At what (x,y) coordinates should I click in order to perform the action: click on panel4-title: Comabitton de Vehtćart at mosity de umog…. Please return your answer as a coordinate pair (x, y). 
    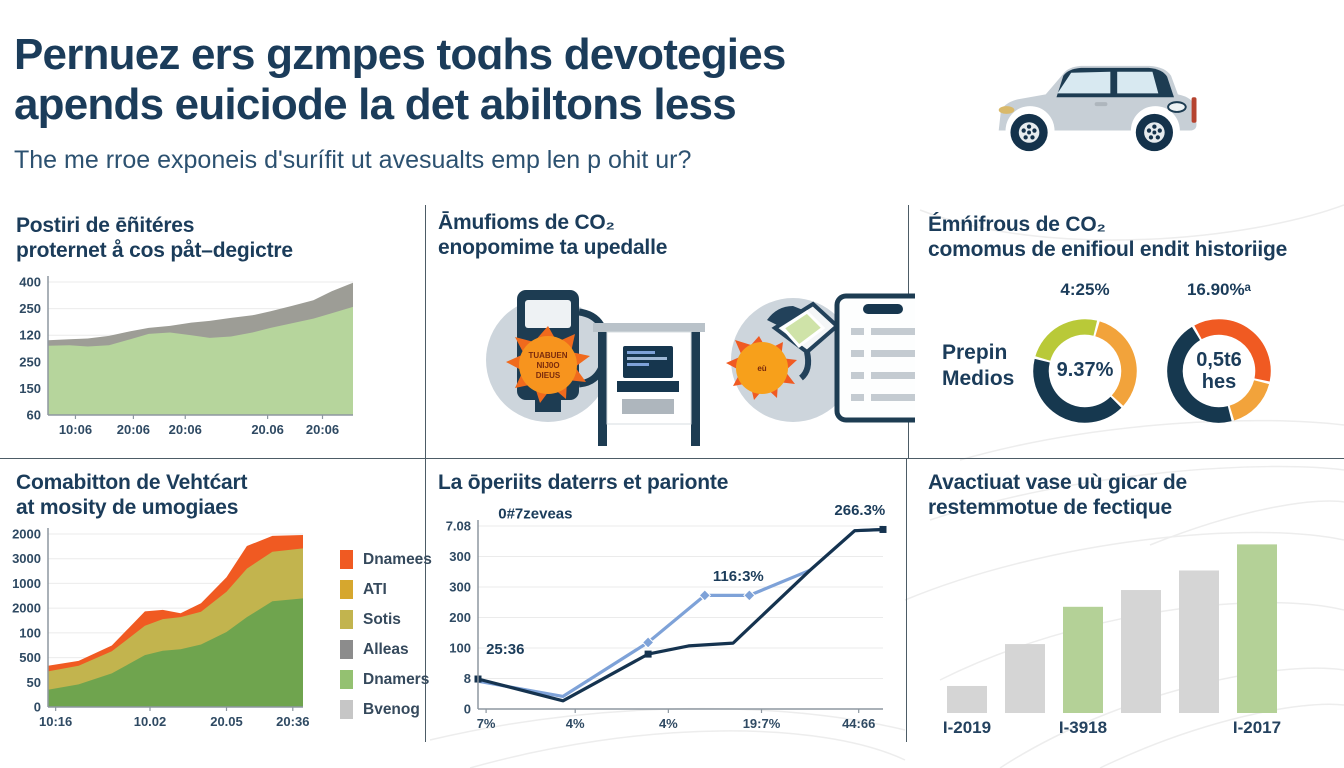
    Looking at the image, I should click on (132, 495).